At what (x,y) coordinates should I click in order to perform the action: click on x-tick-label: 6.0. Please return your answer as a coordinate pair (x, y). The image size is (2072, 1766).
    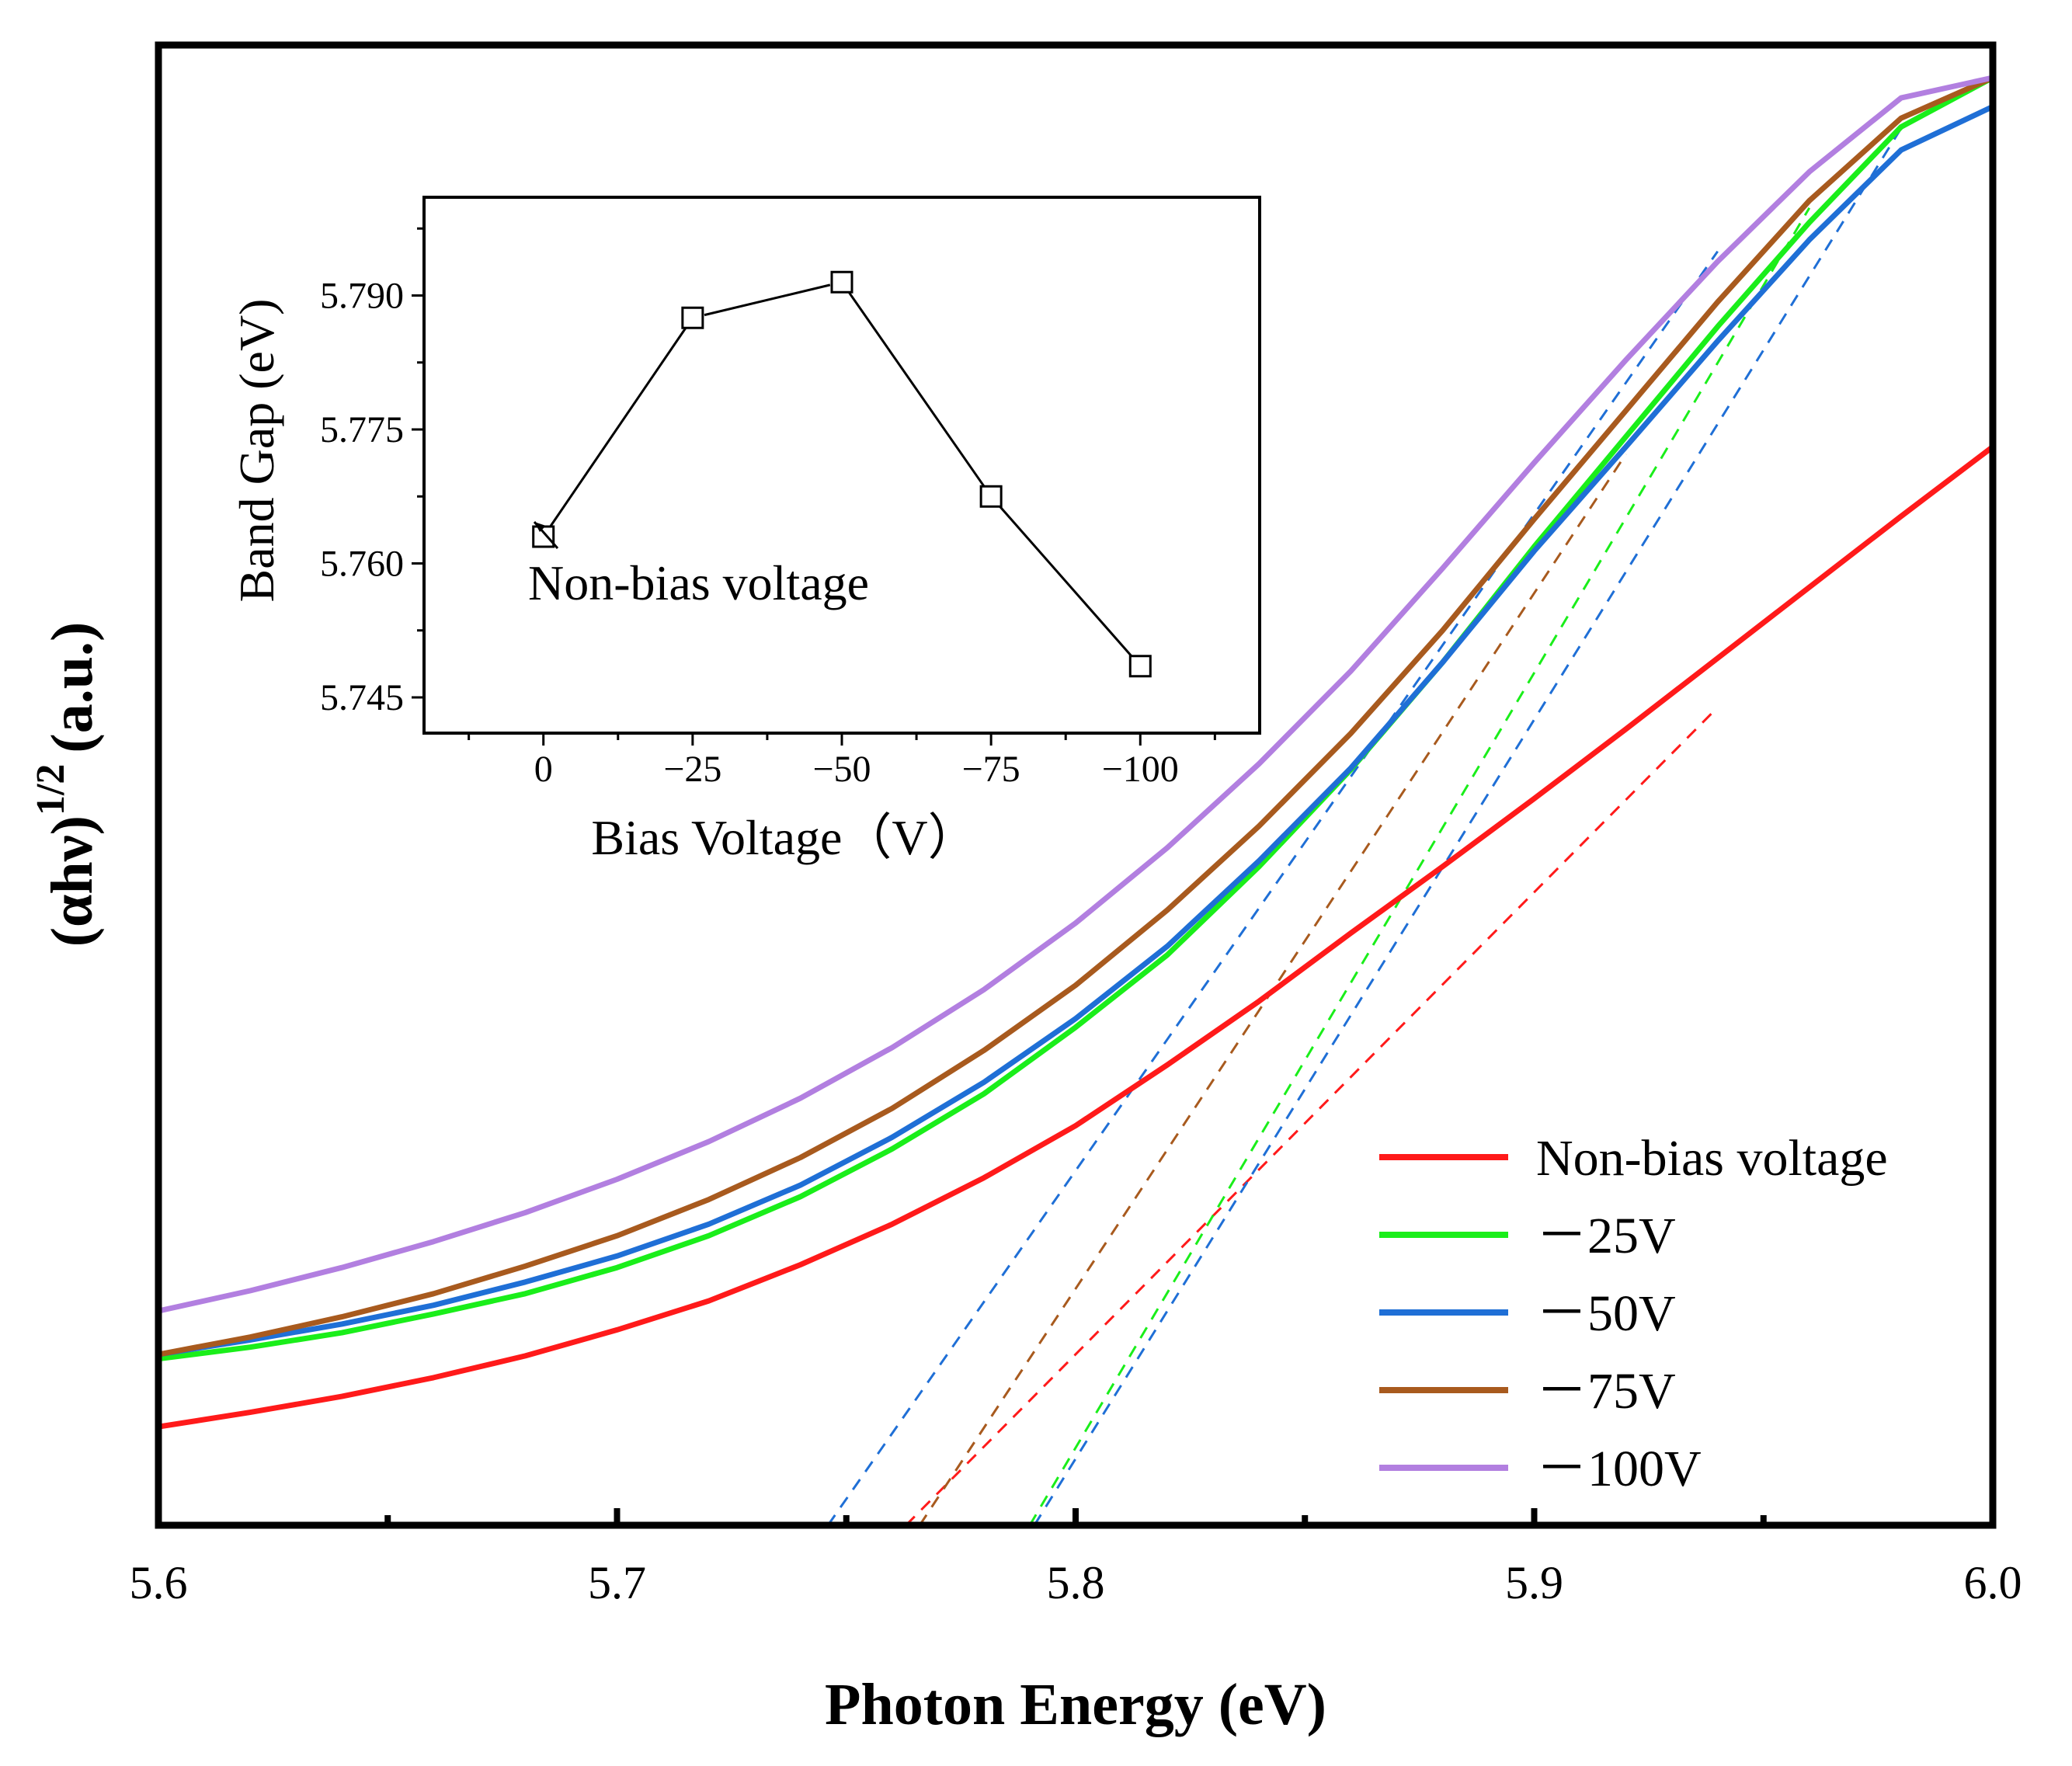
    Looking at the image, I should click on (1993, 1582).